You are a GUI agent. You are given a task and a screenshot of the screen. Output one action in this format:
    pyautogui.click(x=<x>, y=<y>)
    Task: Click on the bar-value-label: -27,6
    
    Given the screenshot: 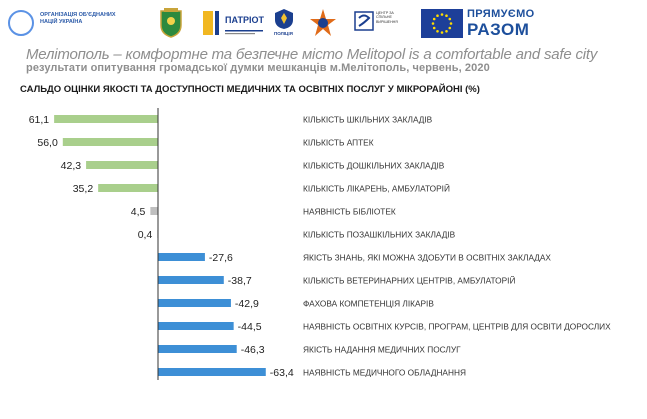 What is the action you would take?
    pyautogui.click(x=221, y=258)
    